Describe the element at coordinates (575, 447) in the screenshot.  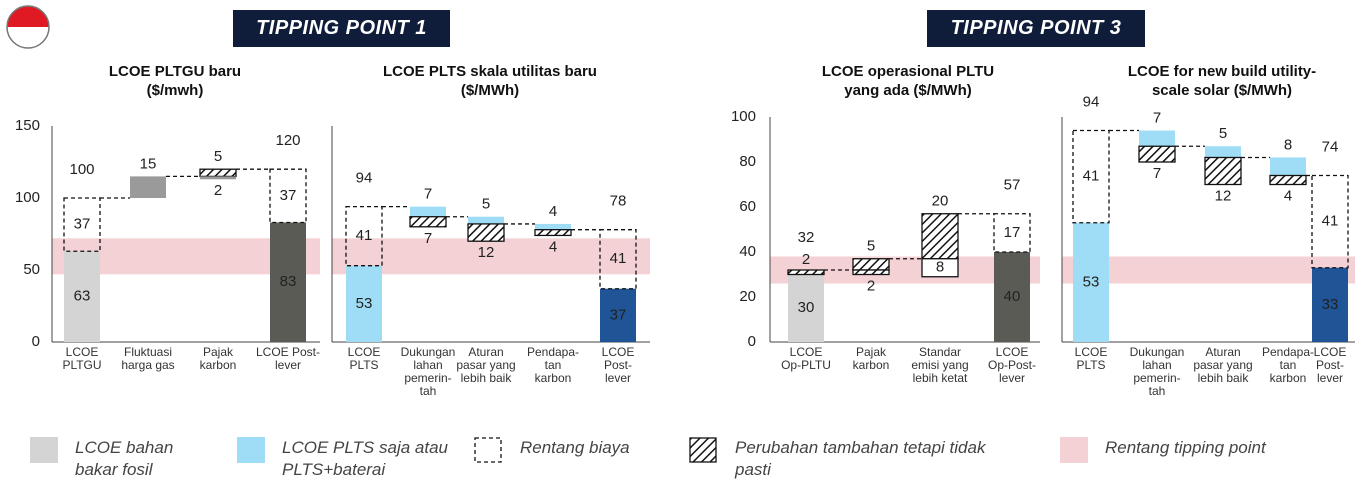
I see `legend-label: Rentang biaya` at that location.